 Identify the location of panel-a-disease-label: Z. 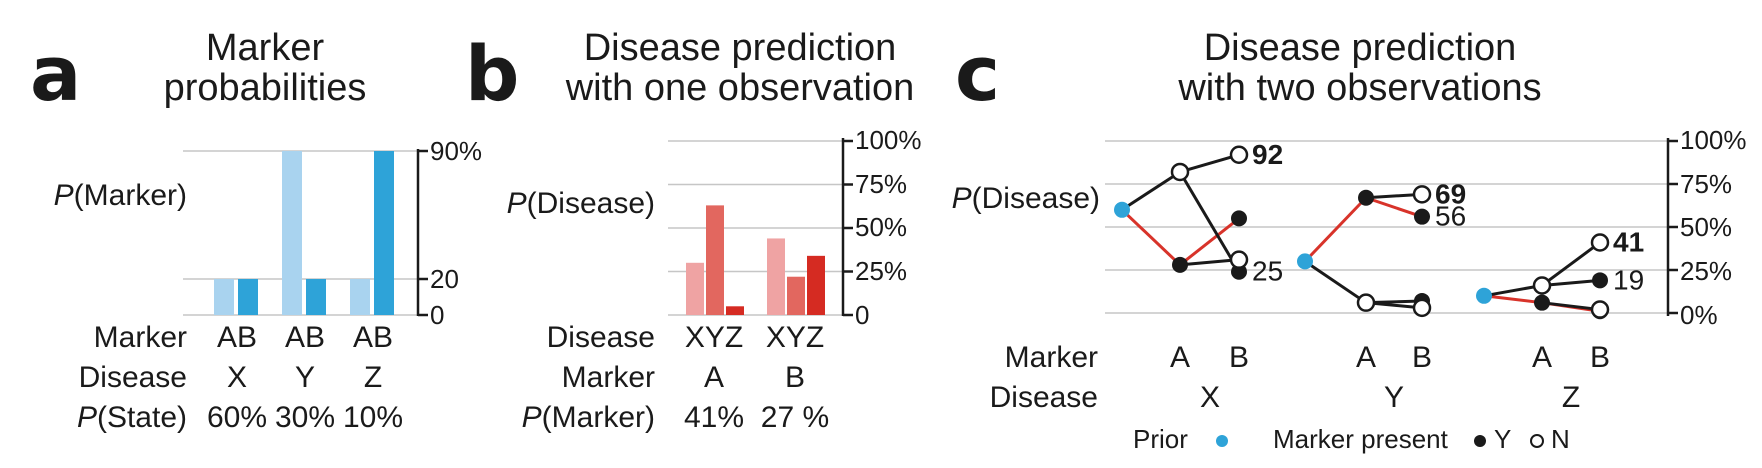
(373, 377).